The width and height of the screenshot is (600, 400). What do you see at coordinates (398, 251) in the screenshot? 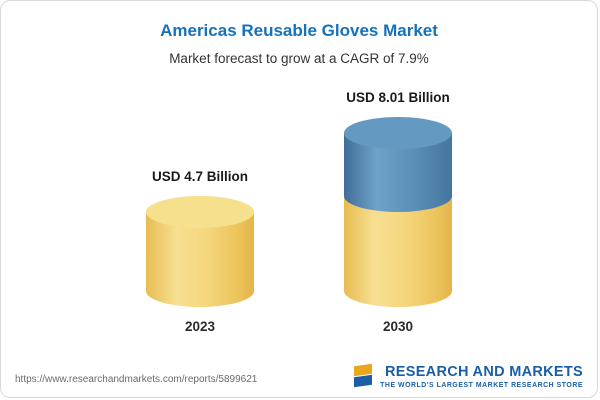
I see `cylinder-base-segment-2030` at bounding box center [398, 251].